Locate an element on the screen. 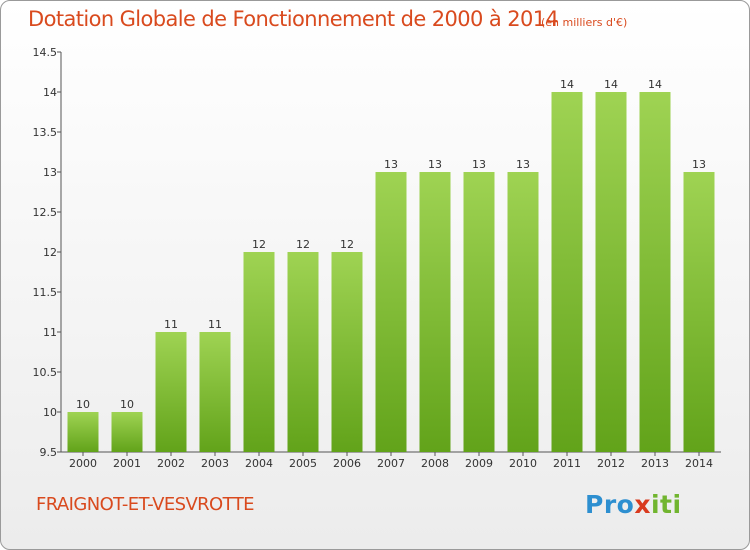 Image resolution: width=750 pixels, height=550 pixels. logo-part-x: x is located at coordinates (642, 504).